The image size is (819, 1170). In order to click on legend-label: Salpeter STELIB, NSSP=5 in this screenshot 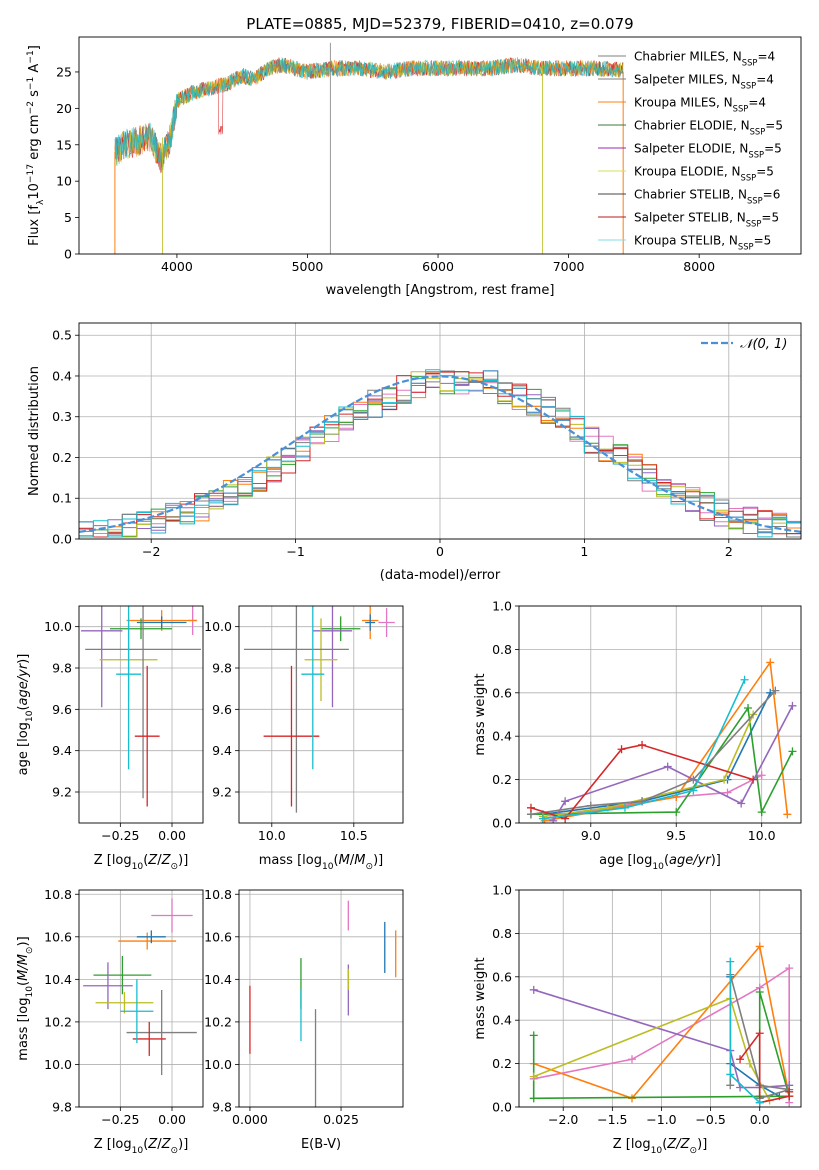, I will do `click(706, 220)`.